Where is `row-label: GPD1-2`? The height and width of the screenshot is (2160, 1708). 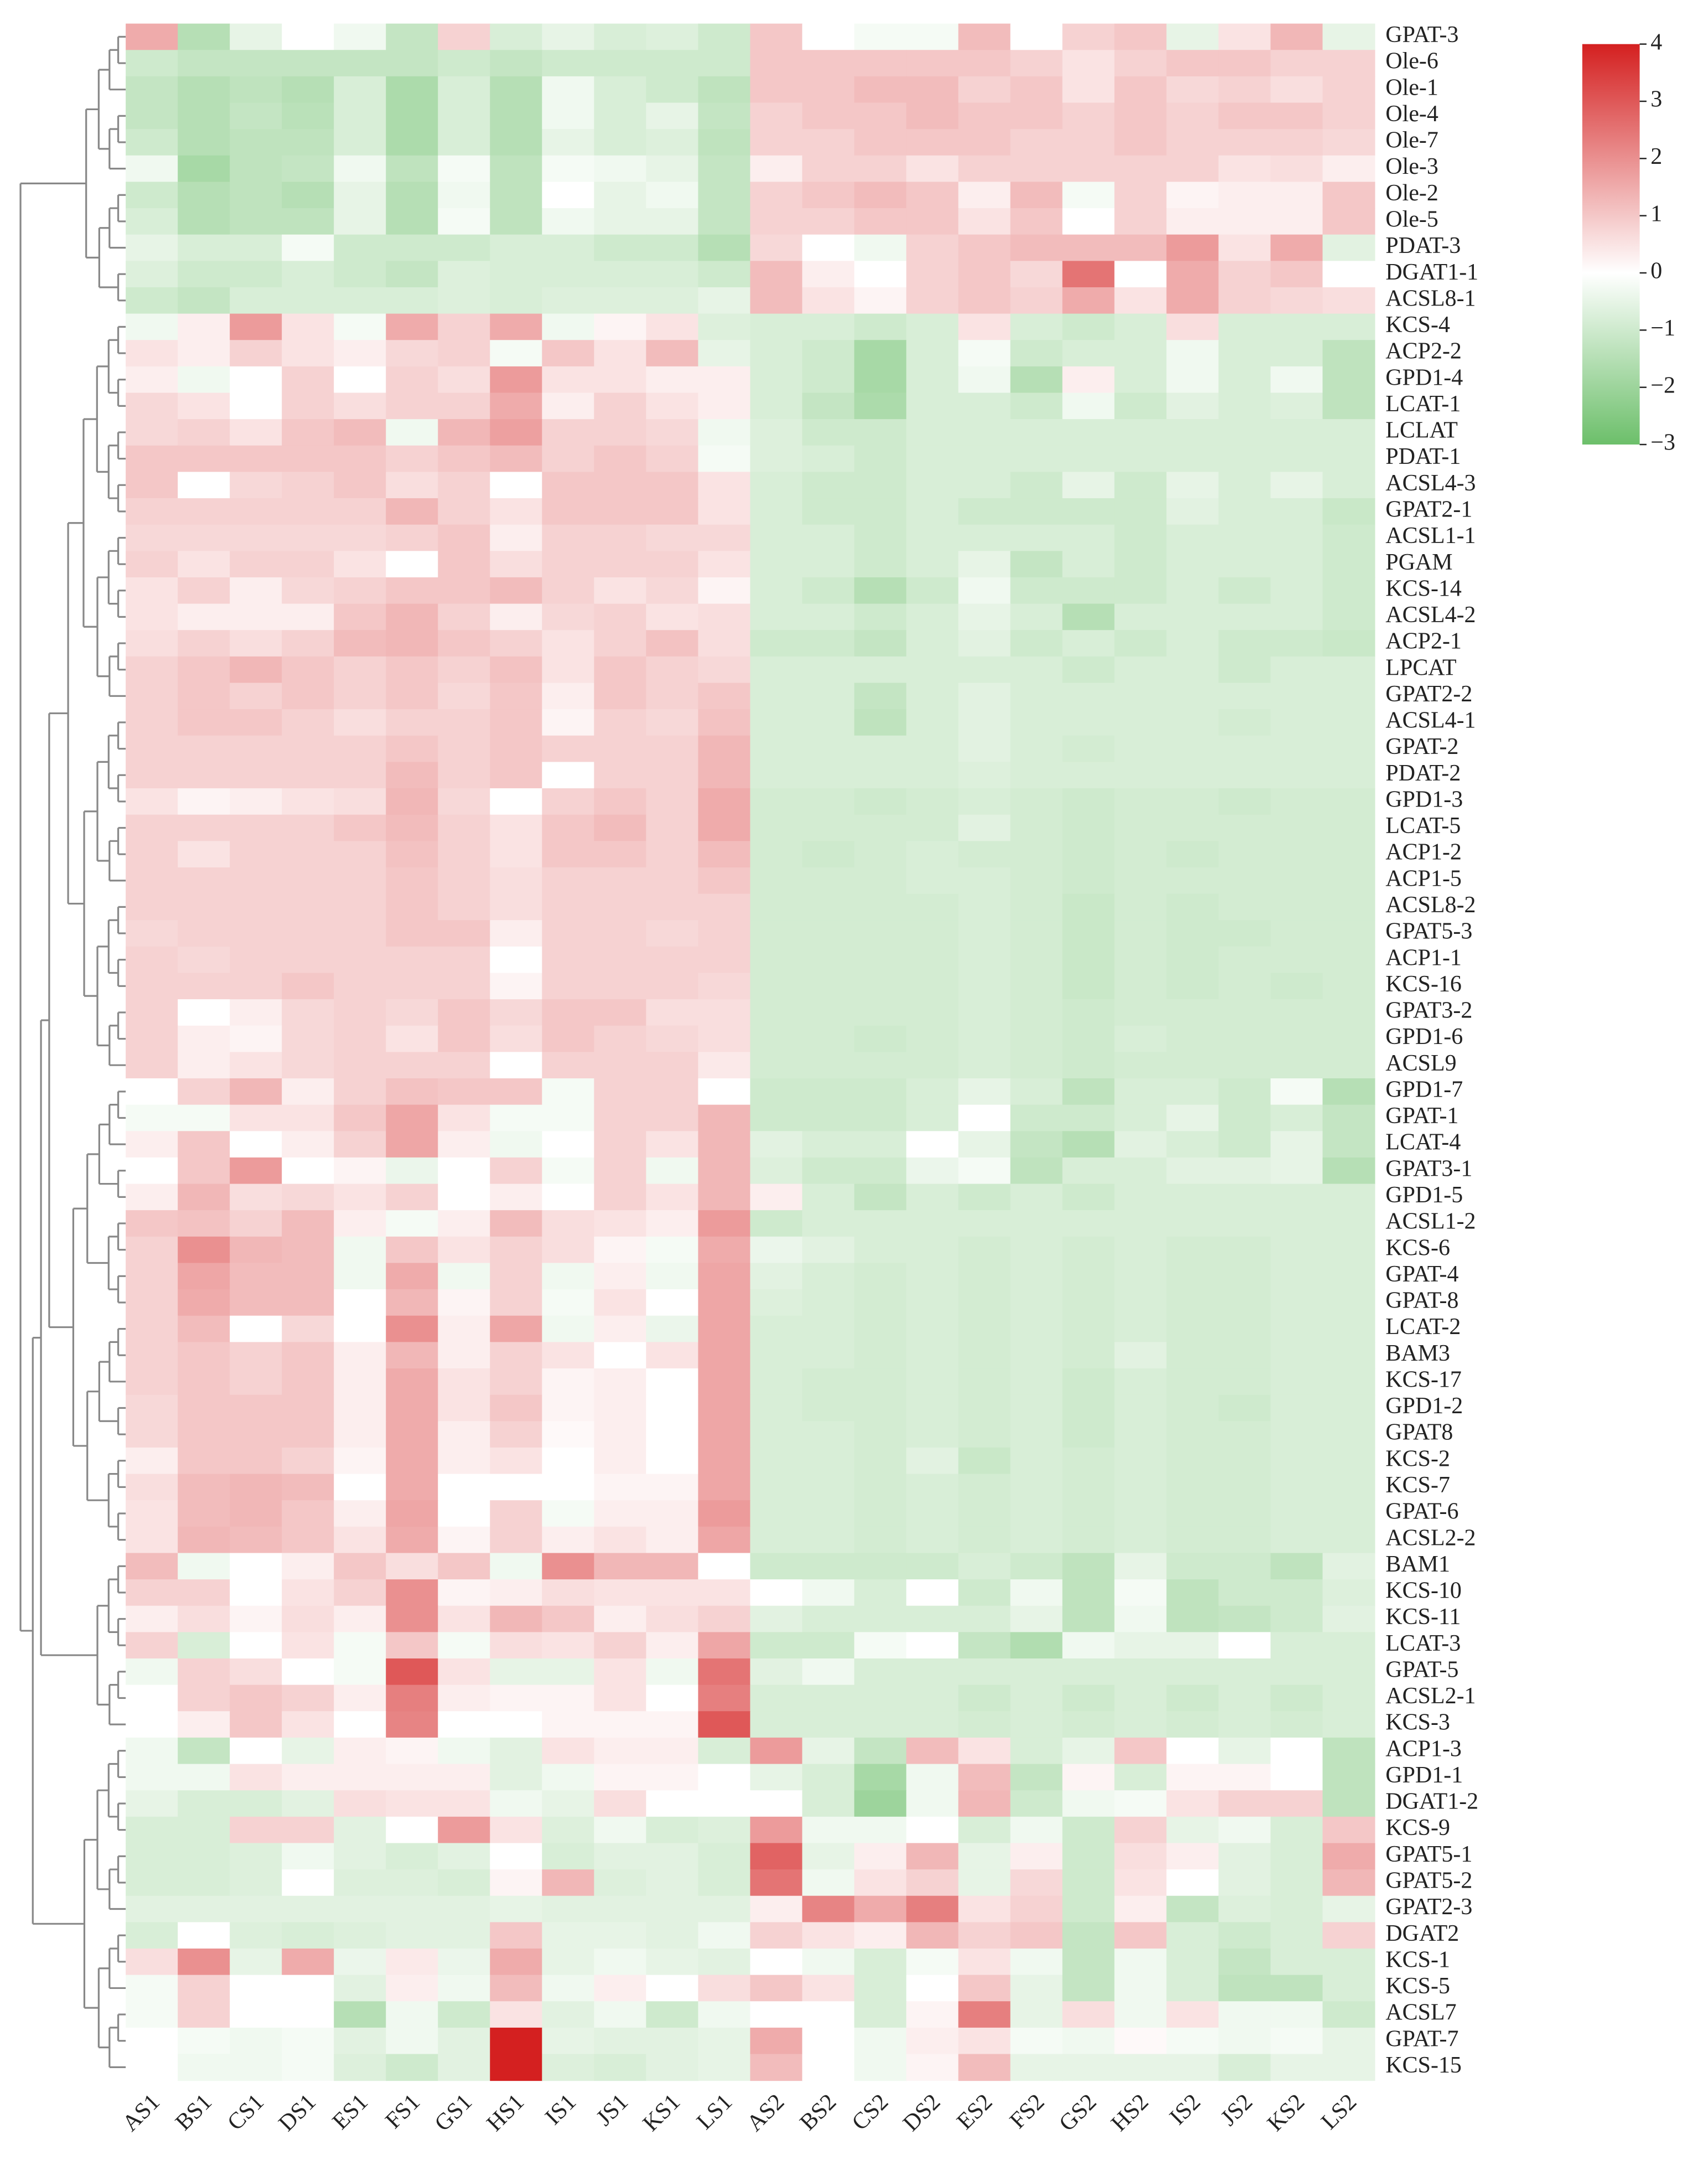 row-label: GPD1-2 is located at coordinates (1424, 1406).